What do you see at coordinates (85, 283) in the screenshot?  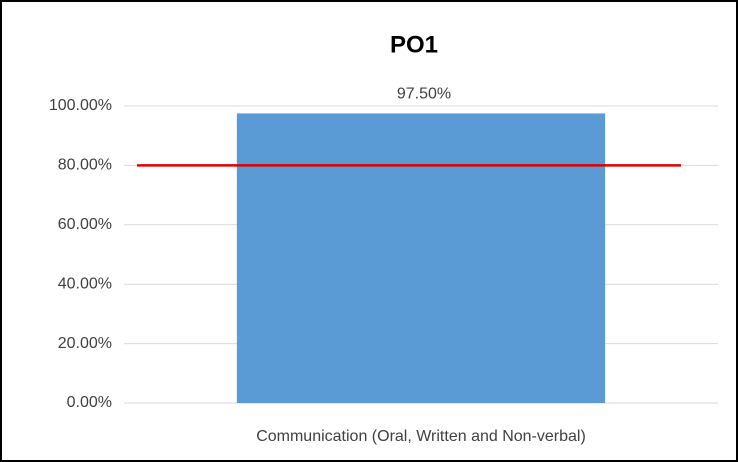 I see `y-tick-label: 40.00%` at bounding box center [85, 283].